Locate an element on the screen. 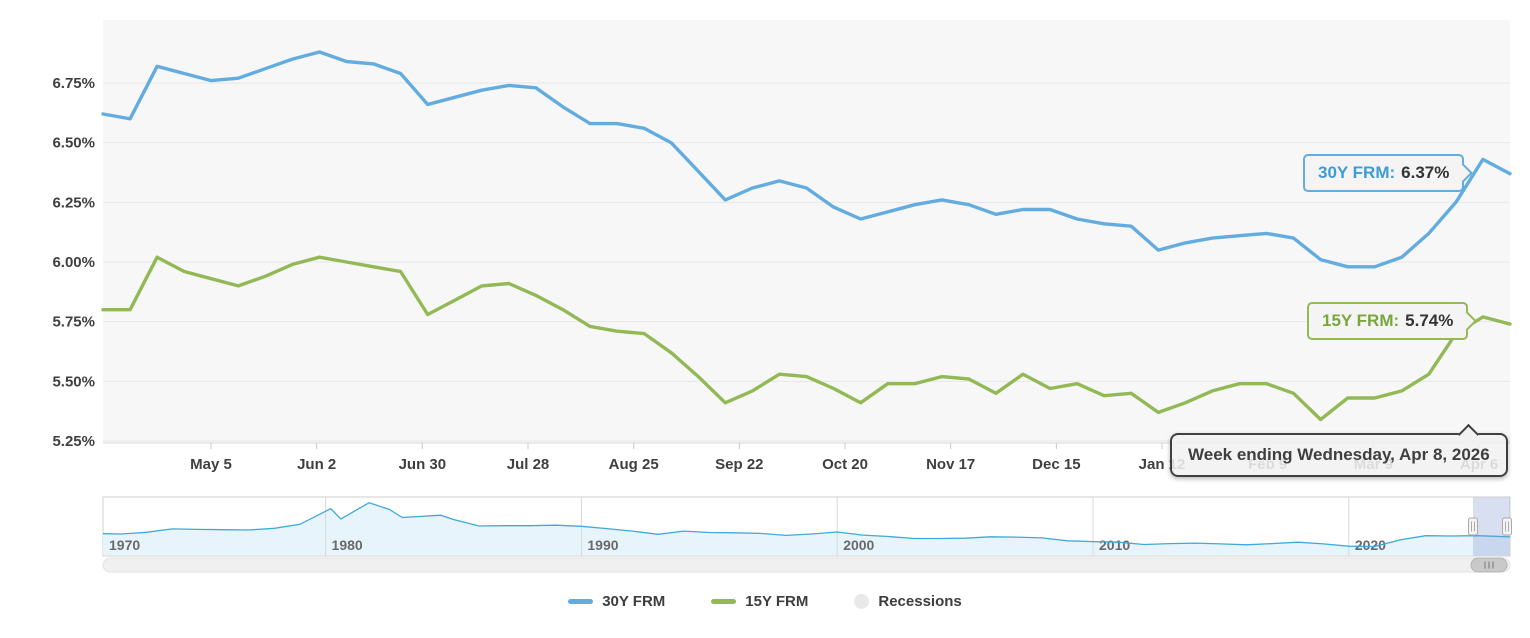 The height and width of the screenshot is (638, 1530). svg-text: Sep 22 is located at coordinates (739, 464).